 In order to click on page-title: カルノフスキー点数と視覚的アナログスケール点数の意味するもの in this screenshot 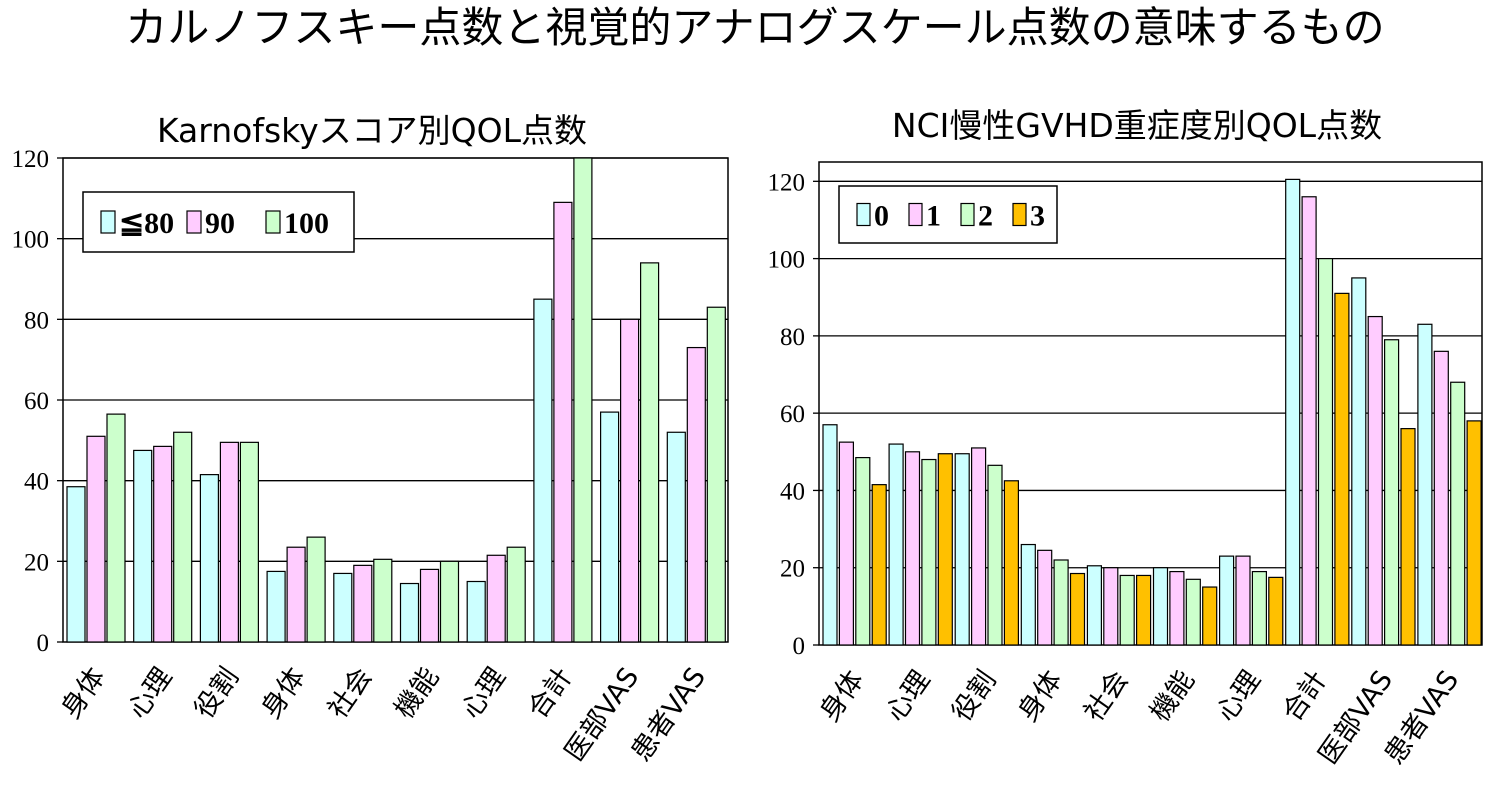, I will do `click(755, 27)`.